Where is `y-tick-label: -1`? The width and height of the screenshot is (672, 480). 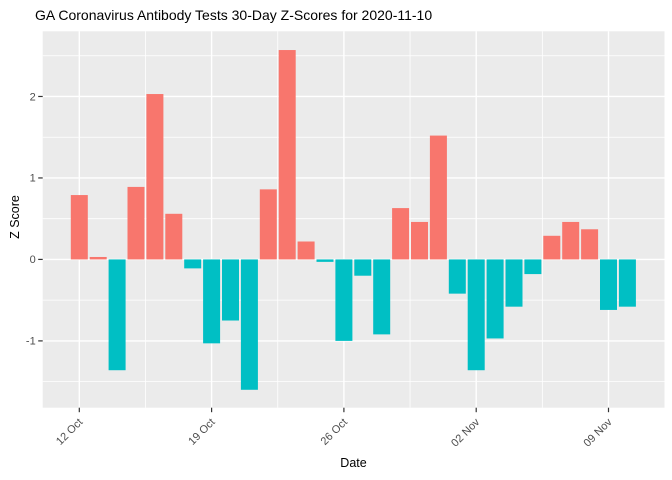
y-tick-label: -1 is located at coordinates (31, 342).